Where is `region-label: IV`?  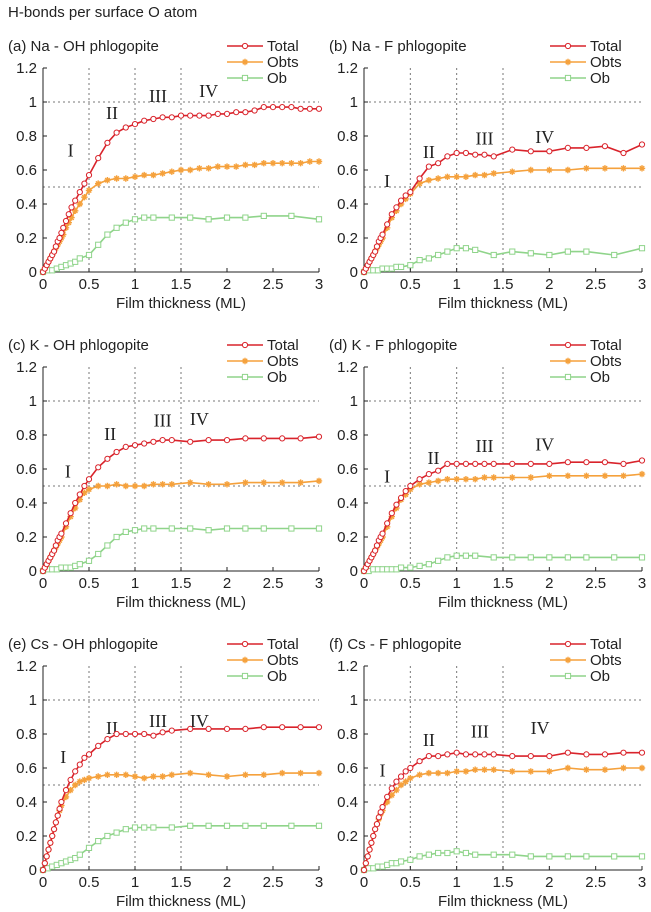
region-label: IV is located at coordinates (544, 137).